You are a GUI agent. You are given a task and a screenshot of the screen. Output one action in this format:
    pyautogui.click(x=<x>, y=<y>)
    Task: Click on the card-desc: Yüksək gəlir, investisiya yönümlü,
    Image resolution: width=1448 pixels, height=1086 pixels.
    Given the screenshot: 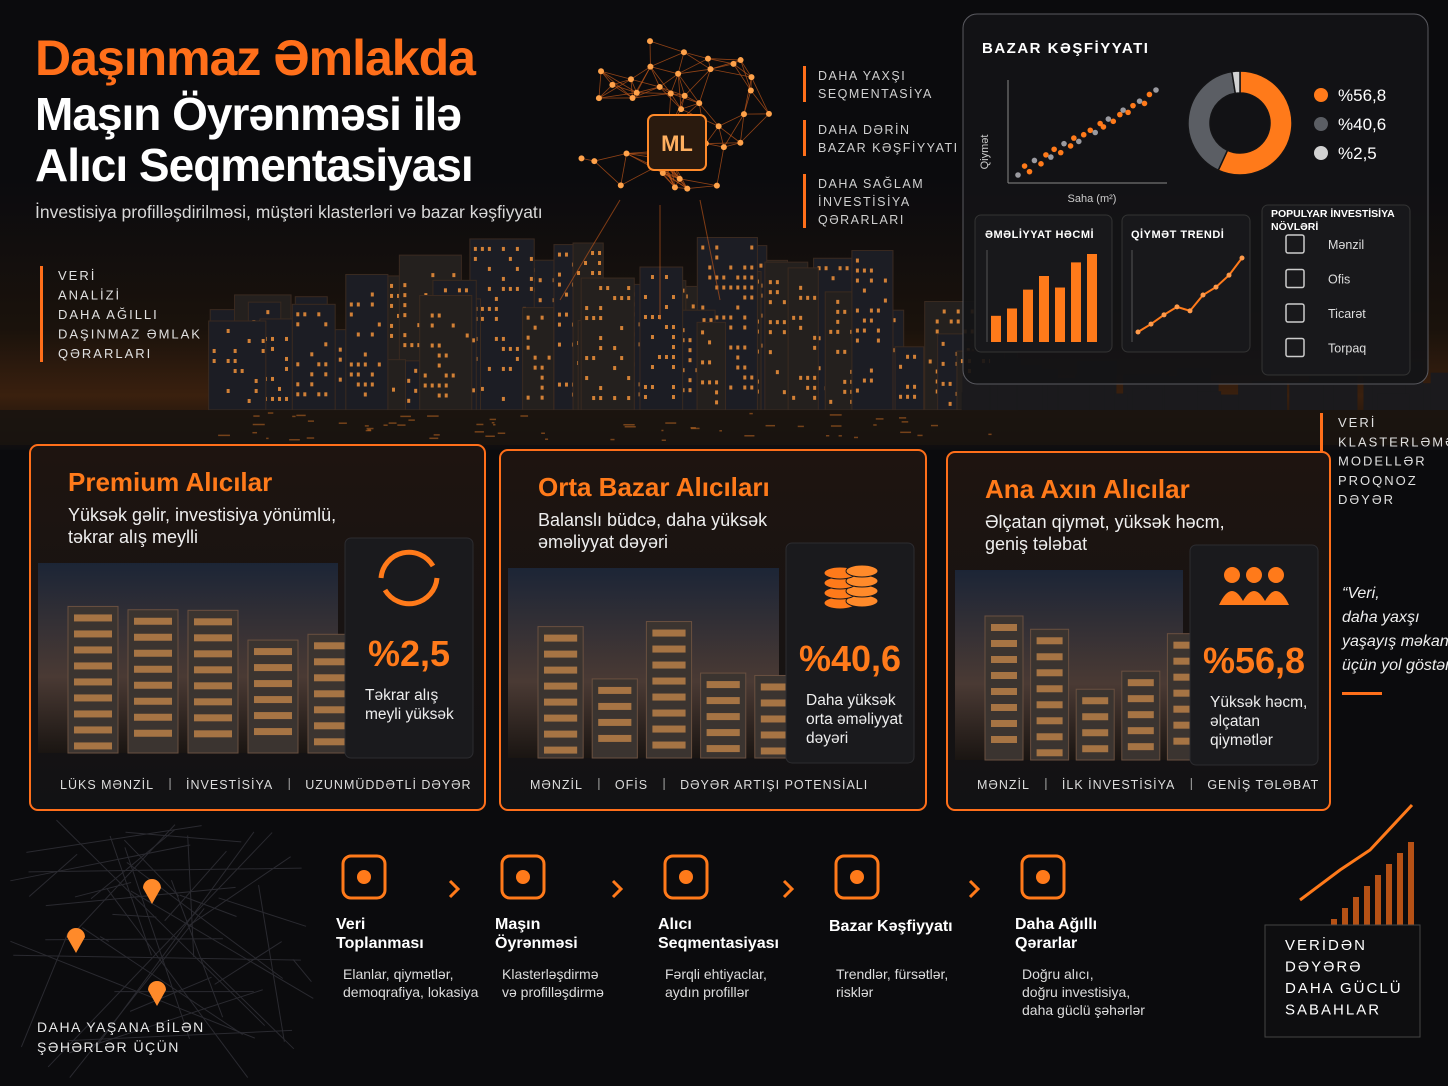 What is the action you would take?
    pyautogui.click(x=202, y=515)
    